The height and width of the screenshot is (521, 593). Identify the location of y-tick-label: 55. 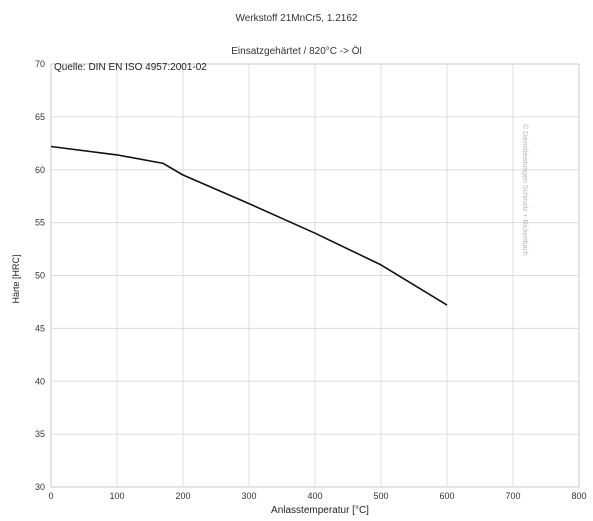
(40, 223).